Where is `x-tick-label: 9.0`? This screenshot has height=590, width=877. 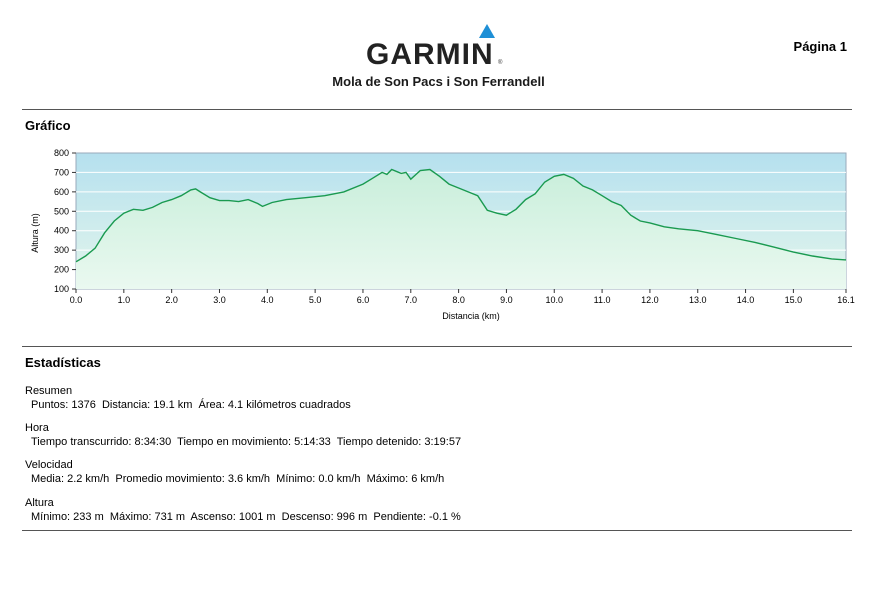 x-tick-label: 9.0 is located at coordinates (506, 300).